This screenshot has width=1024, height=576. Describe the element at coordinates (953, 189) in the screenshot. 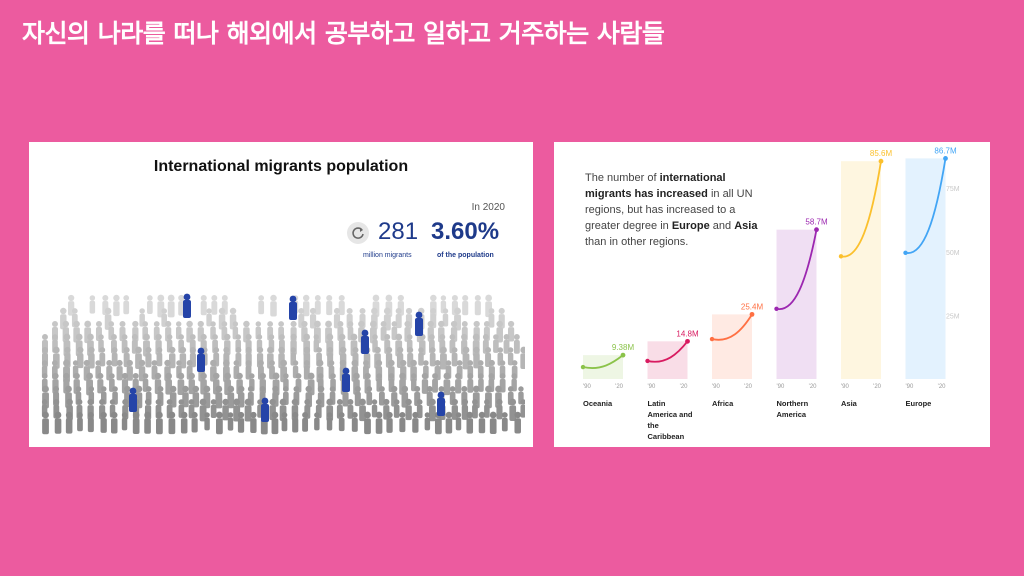

I see `y-tick-label: 75M` at that location.